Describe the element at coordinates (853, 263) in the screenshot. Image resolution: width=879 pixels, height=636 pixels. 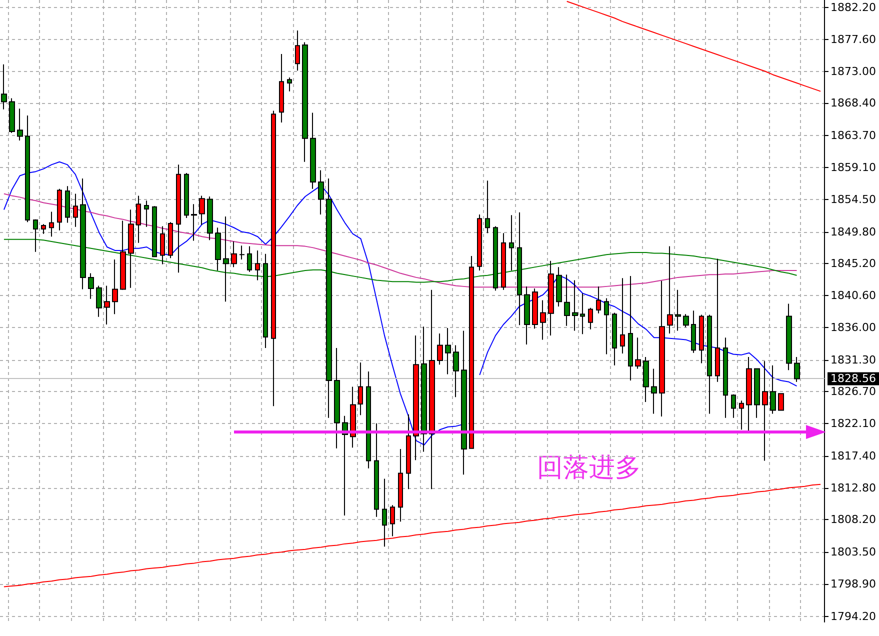
I see `y-tick-label: 1845.20` at that location.